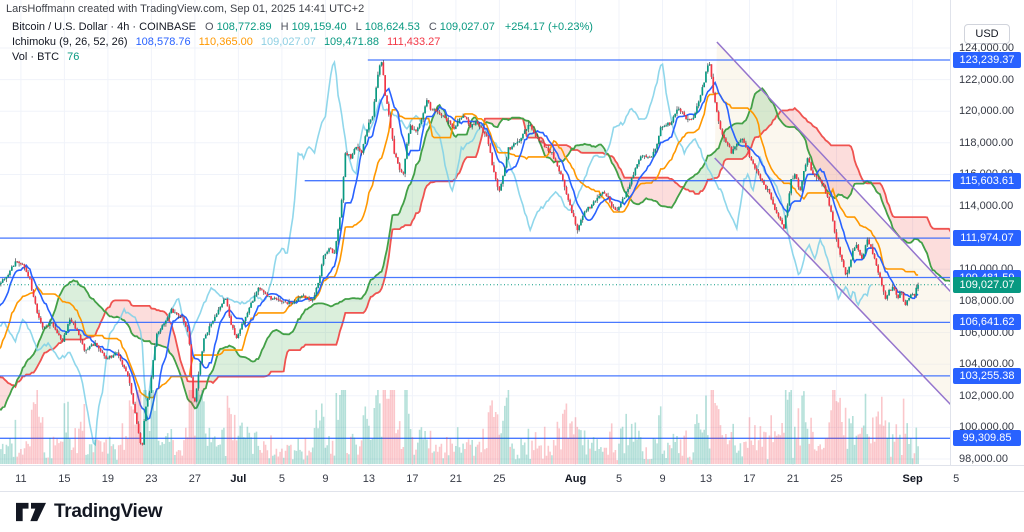 The width and height of the screenshot is (1024, 532). Describe the element at coordinates (512, 512) in the screenshot. I see `footer-bar: TradingView` at that location.